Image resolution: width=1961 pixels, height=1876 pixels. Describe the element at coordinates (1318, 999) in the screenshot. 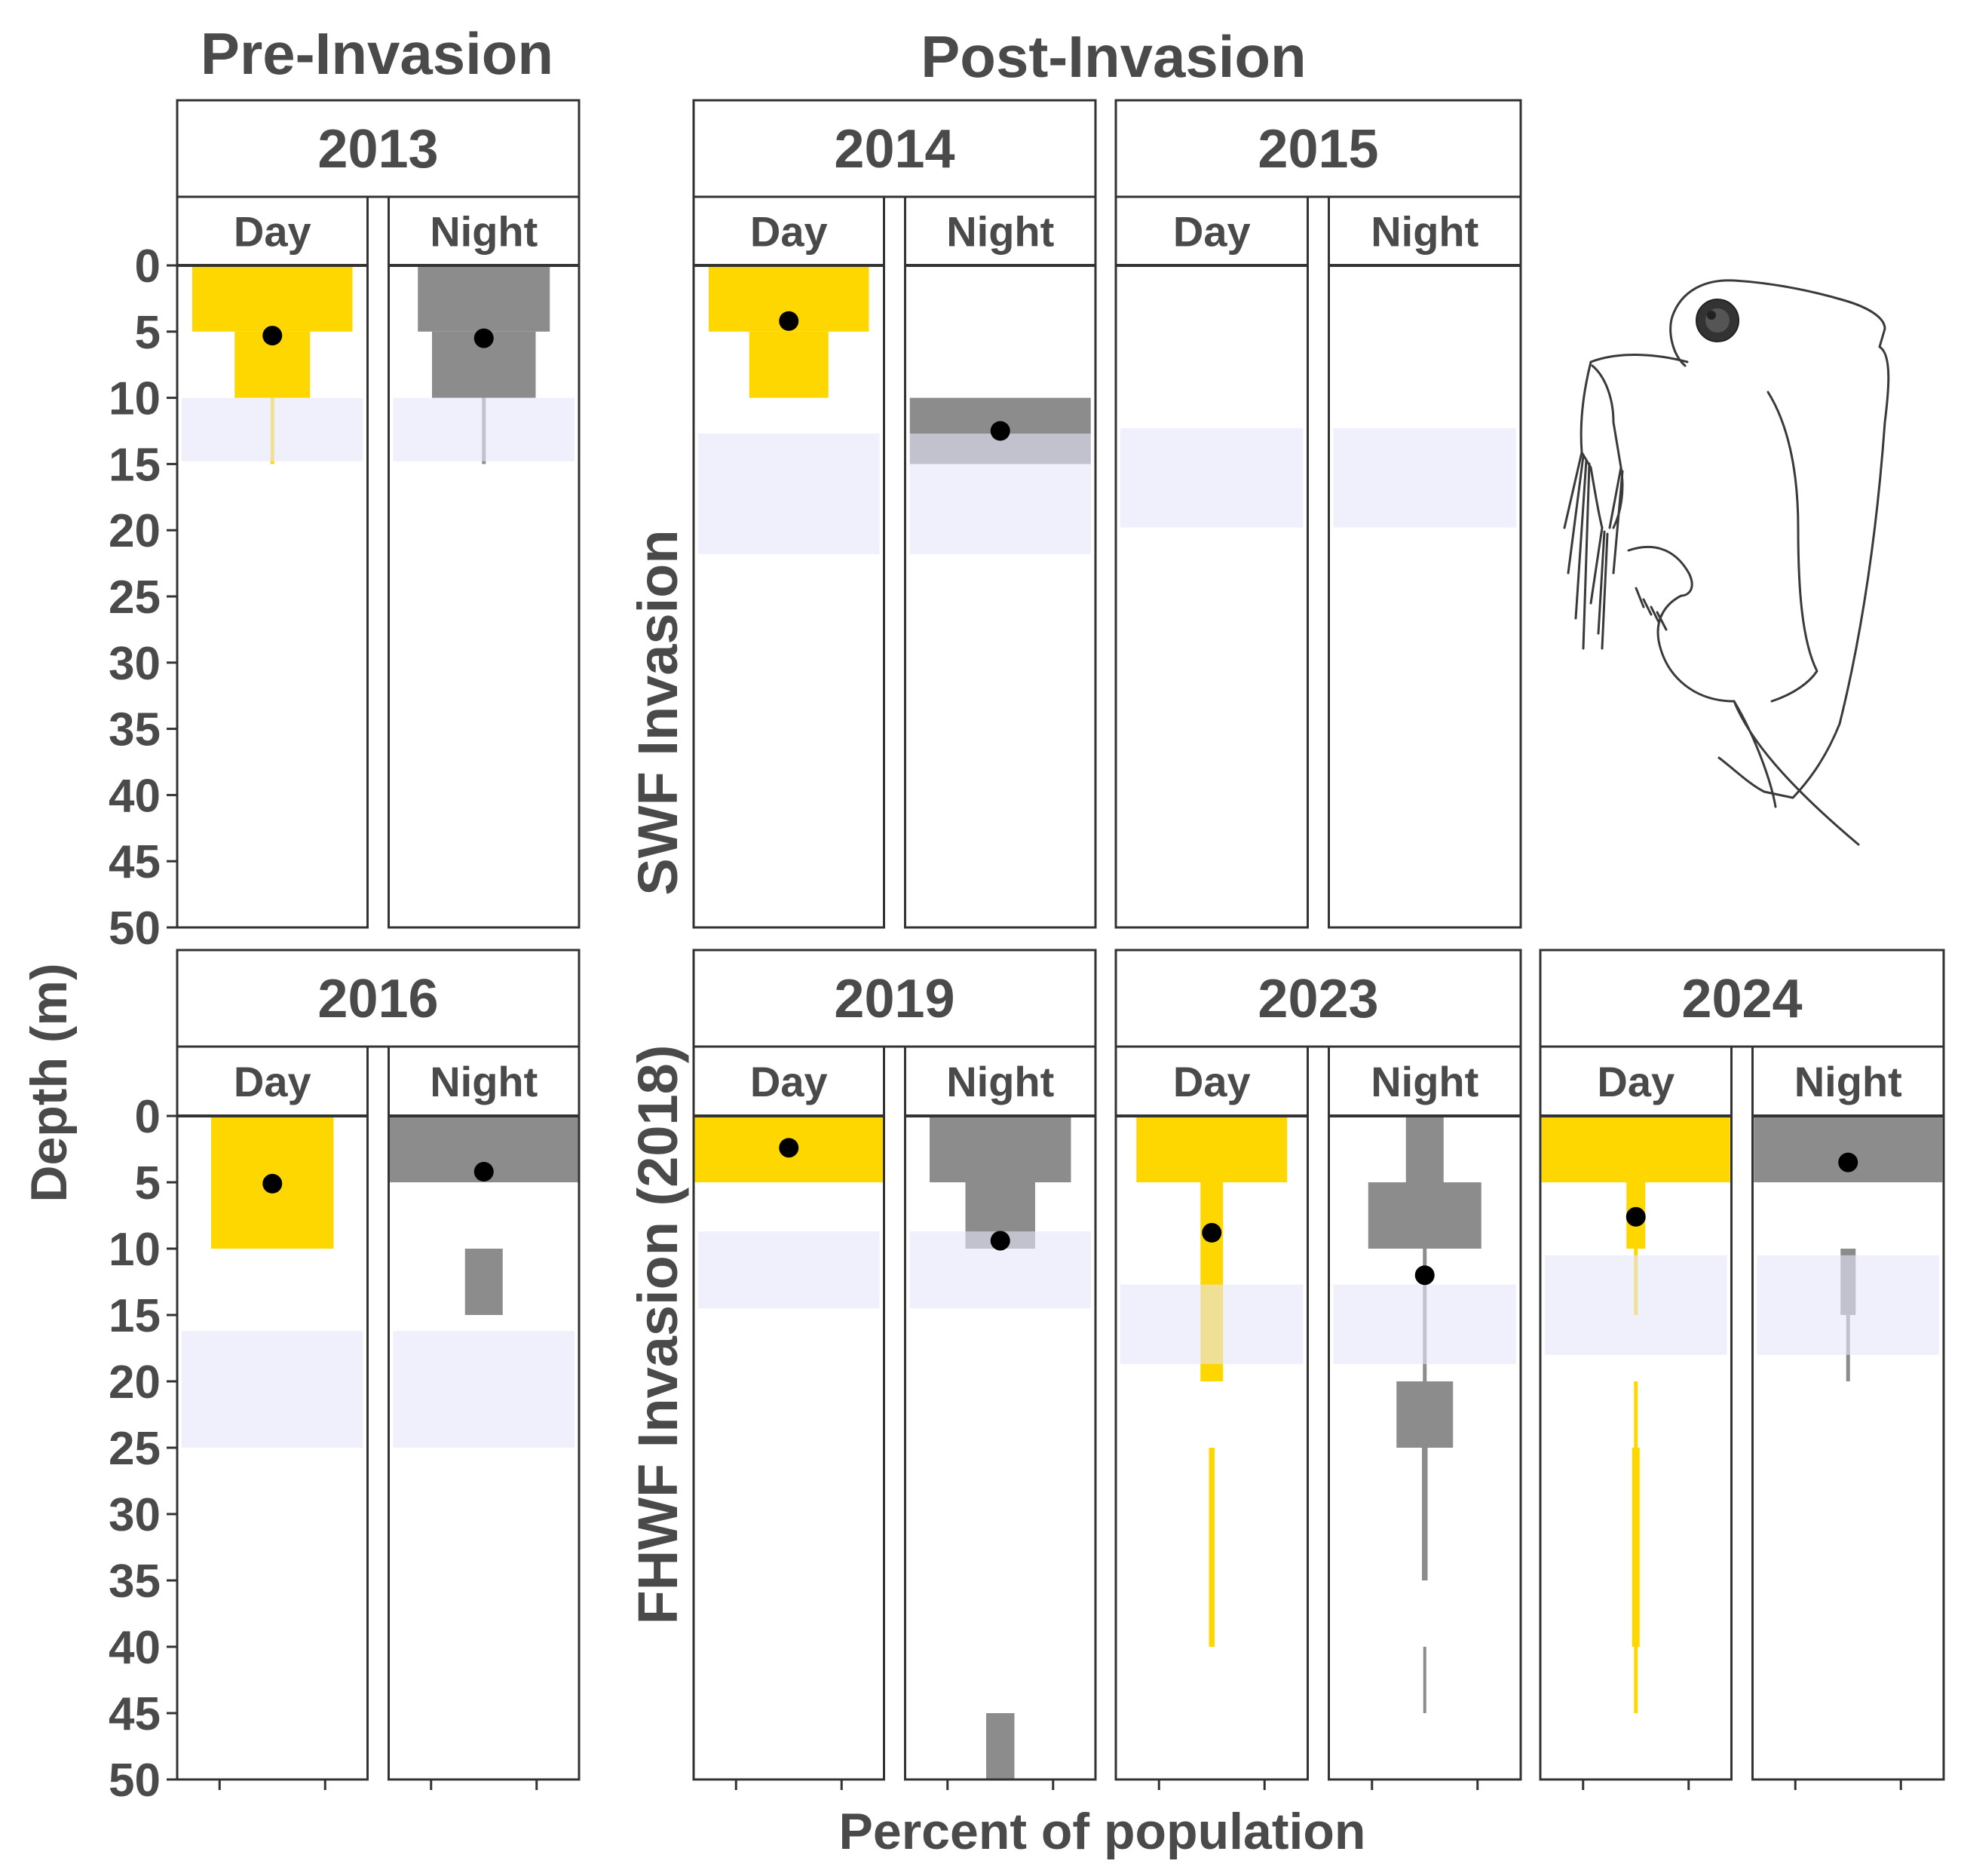

I see `year-label: 2023` at that location.